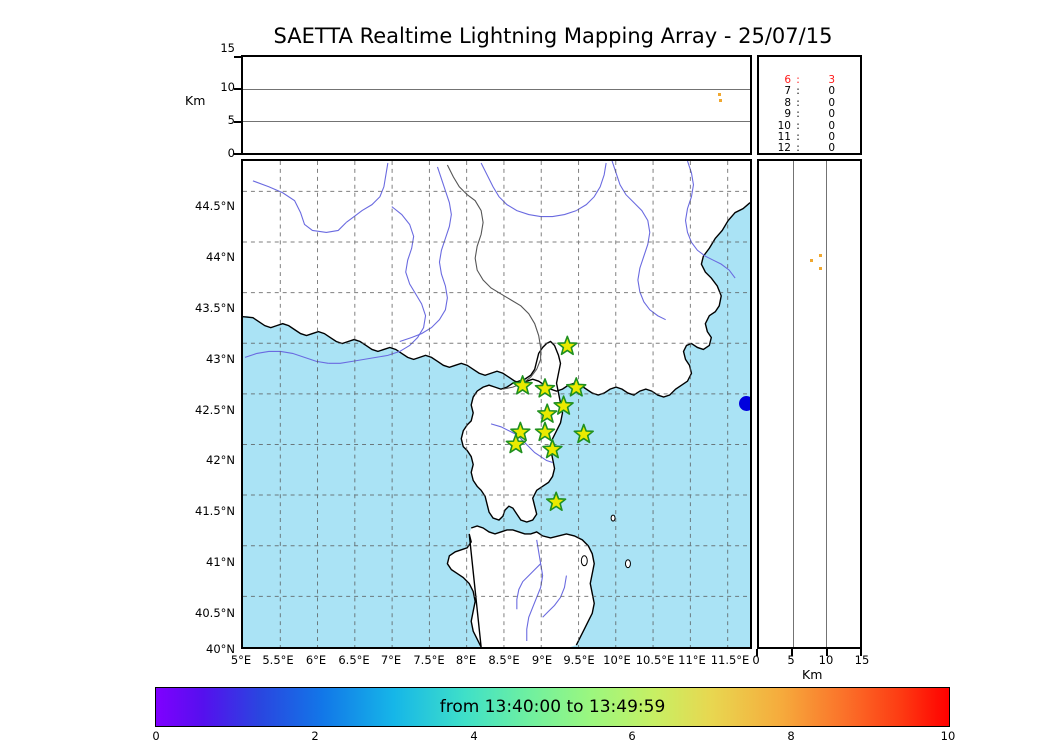  What do you see at coordinates (655, 660) in the screenshot?
I see `tick-lon-10.5: 10.5°E` at bounding box center [655, 660].